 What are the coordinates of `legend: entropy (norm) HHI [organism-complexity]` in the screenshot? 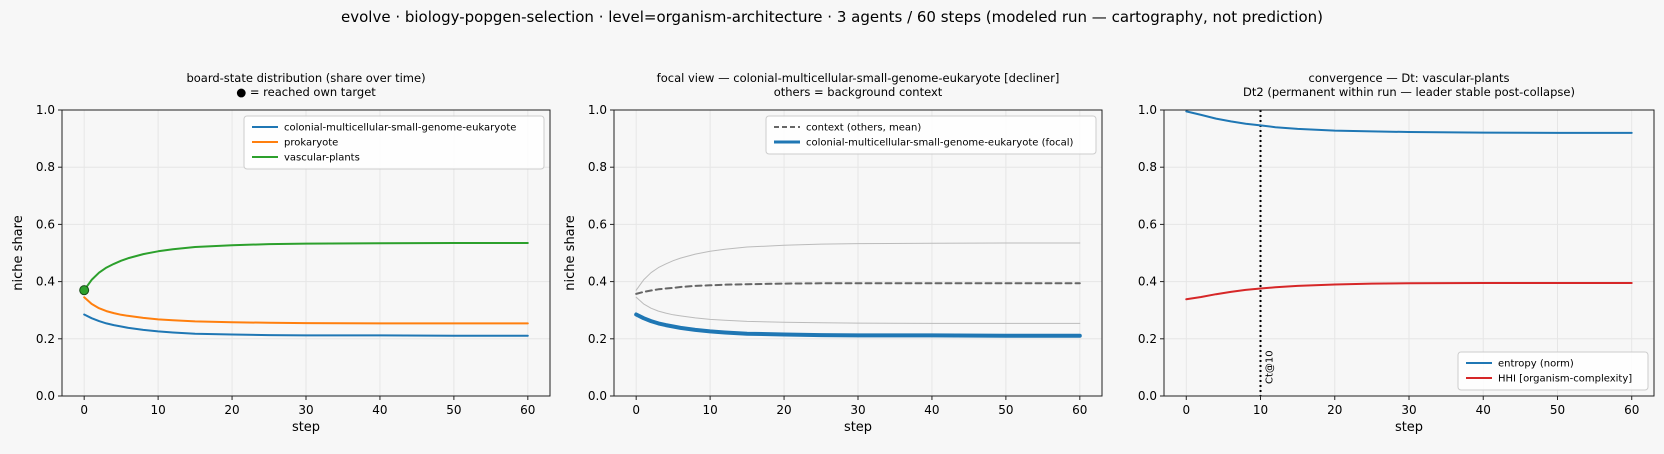 It's located at (1553, 371).